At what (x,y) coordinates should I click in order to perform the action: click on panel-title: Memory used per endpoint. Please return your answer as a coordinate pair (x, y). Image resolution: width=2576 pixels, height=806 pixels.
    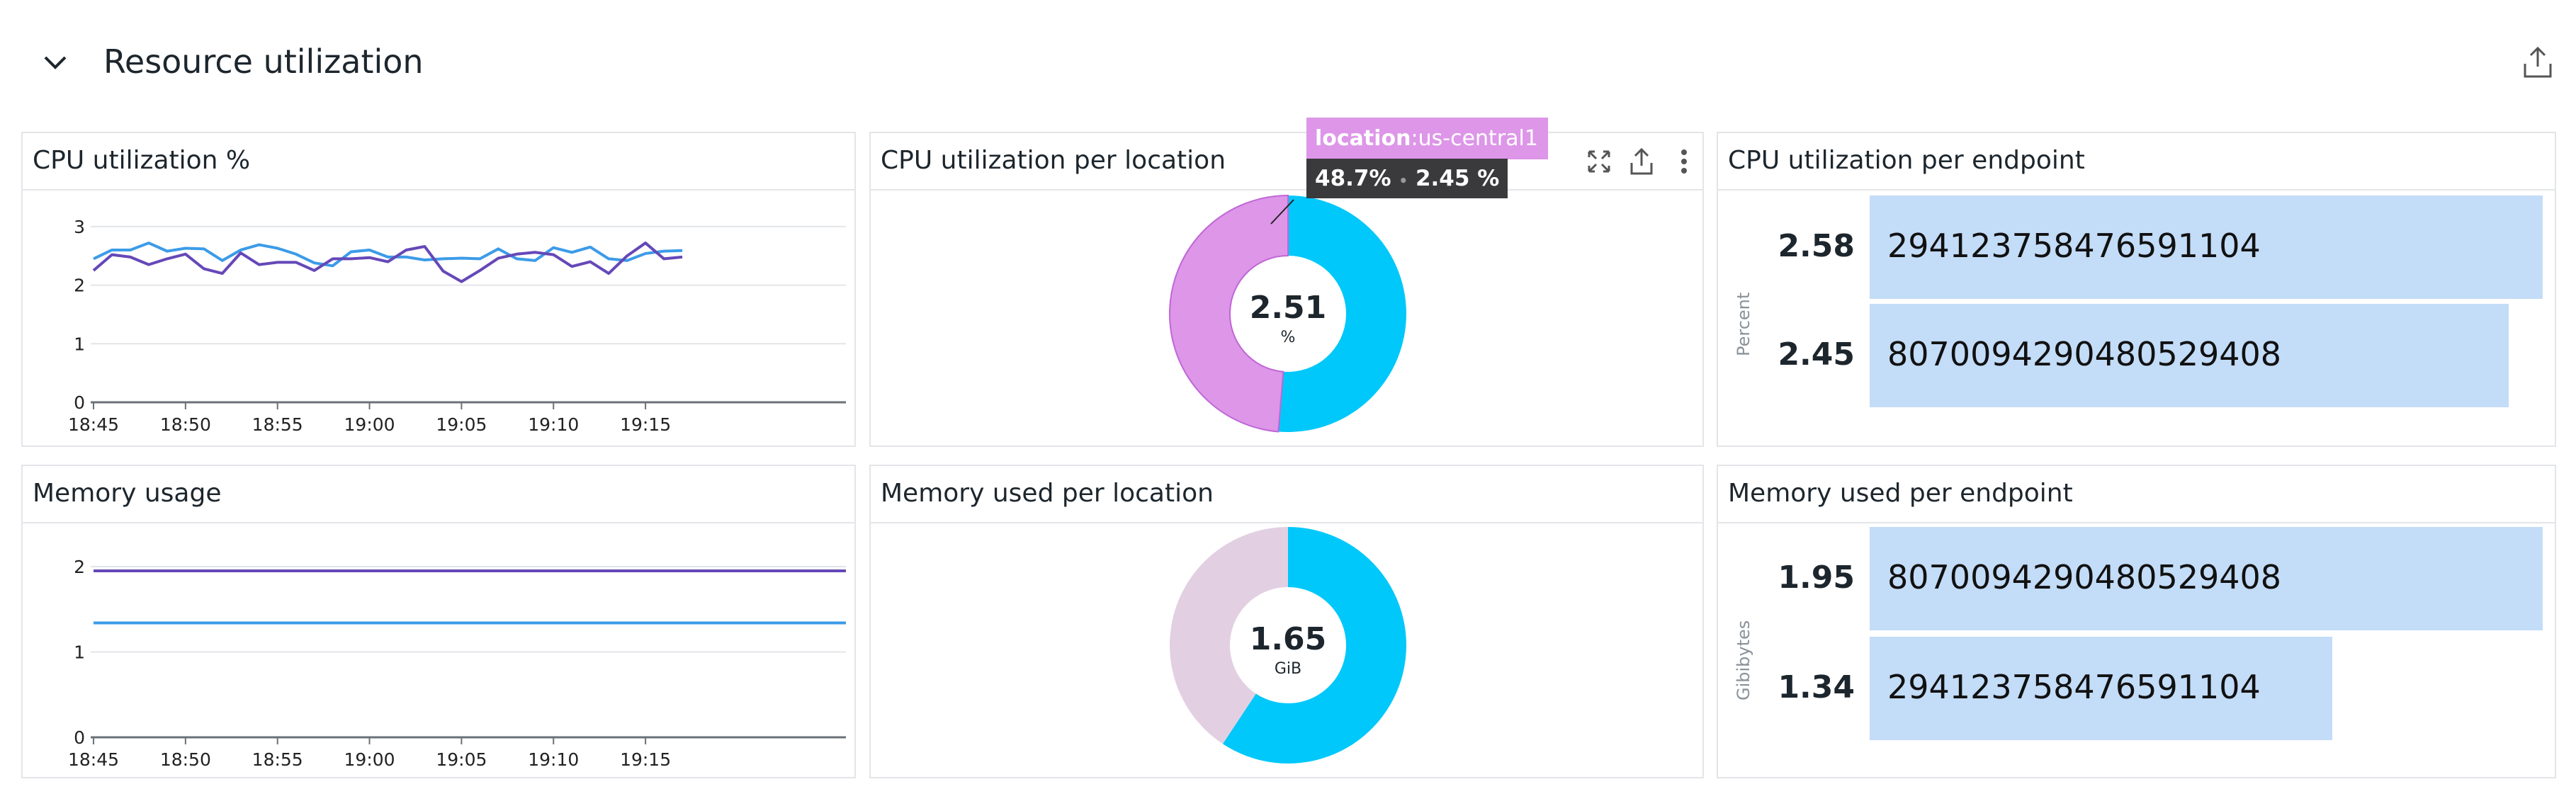
    Looking at the image, I should click on (1900, 493).